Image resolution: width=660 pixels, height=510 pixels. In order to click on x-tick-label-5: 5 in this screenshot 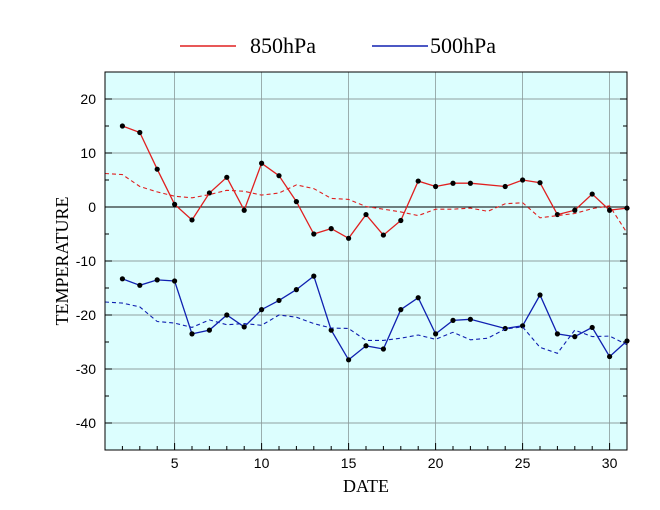, I will do `click(175, 463)`.